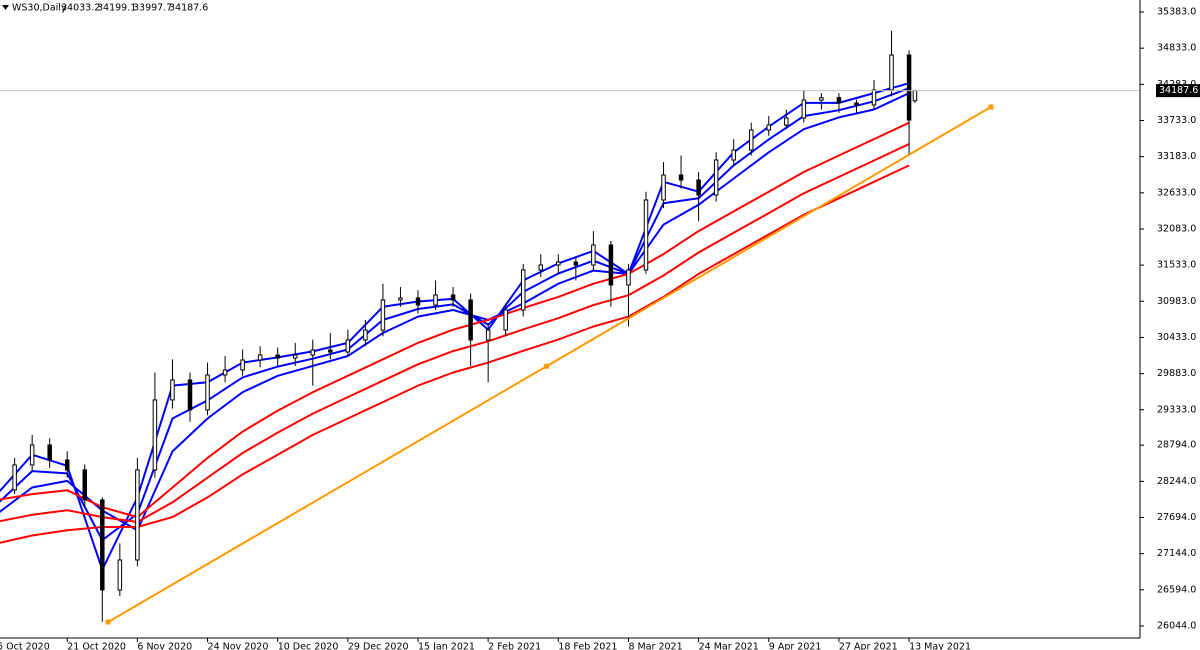 The image size is (1200, 650). I want to click on close-value: 34187.6, so click(188, 8).